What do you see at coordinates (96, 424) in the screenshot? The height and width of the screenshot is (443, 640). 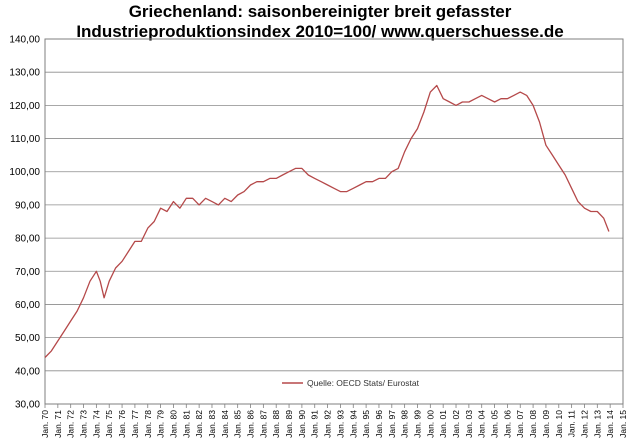 I see `x-tick-label: Jan. 74` at bounding box center [96, 424].